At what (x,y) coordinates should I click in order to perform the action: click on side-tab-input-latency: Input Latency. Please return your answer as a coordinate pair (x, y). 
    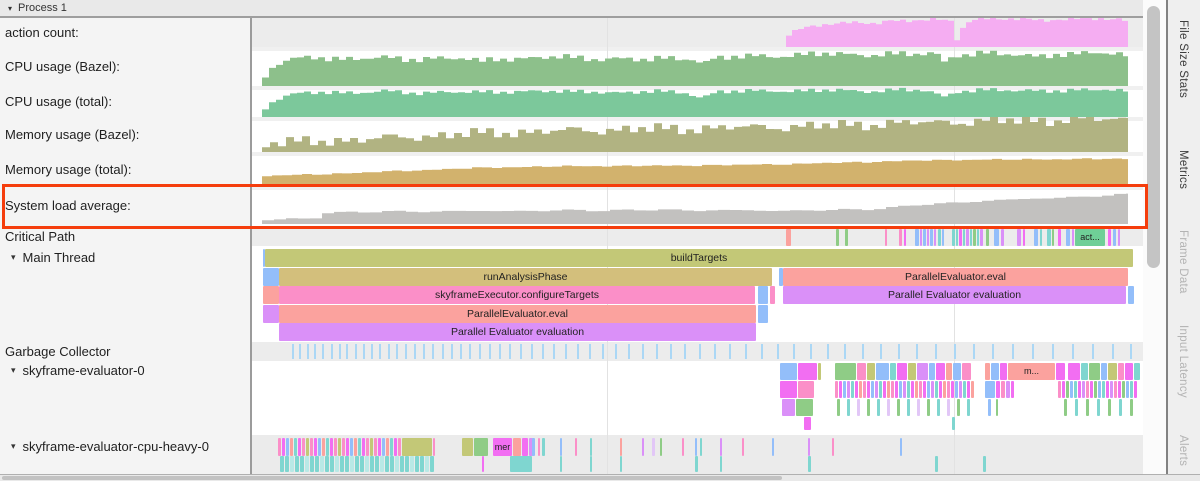
    Looking at the image, I should click on (1183, 361).